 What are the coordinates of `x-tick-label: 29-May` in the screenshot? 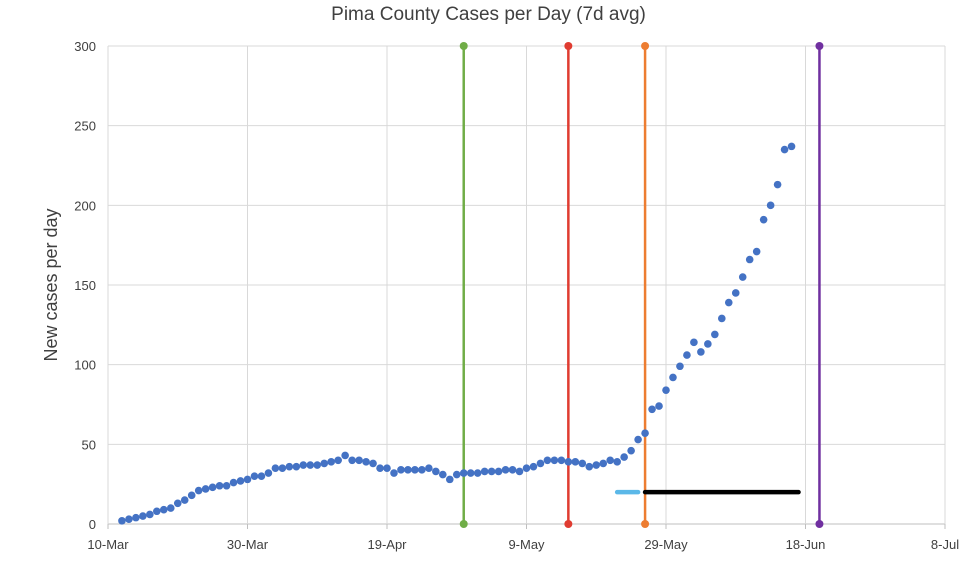 It's located at (666, 544).